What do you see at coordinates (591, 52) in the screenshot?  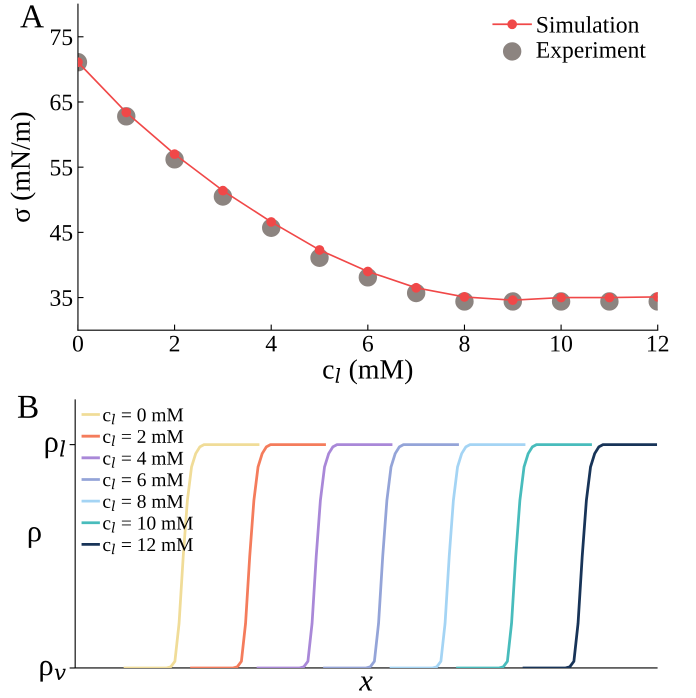 I see `legend-label: Experiment` at bounding box center [591, 52].